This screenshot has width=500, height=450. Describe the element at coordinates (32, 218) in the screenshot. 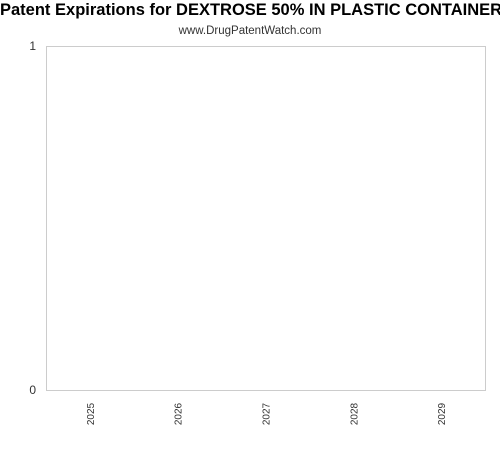

I see `y-axis: 01` at that location.